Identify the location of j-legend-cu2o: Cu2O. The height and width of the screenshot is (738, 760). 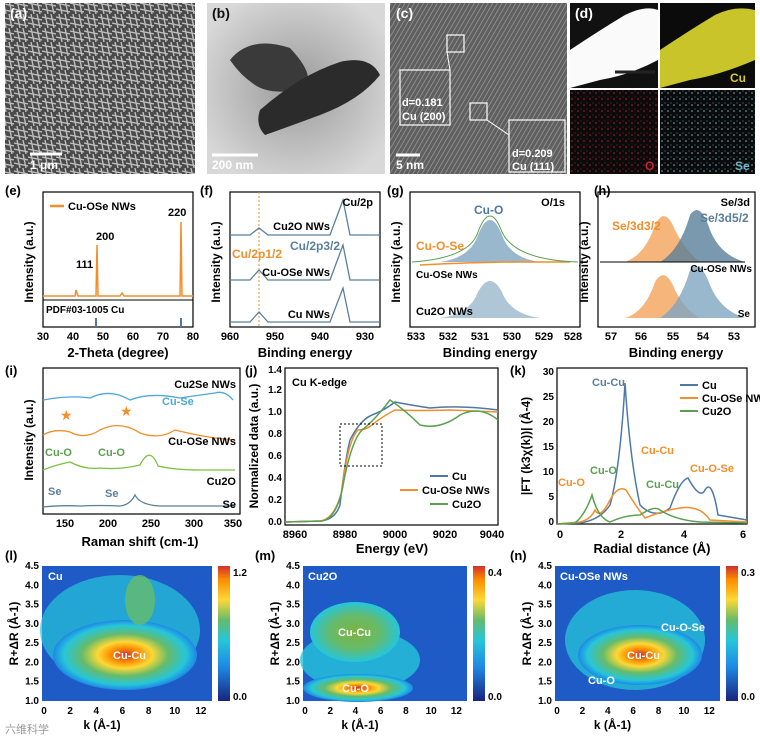
(467, 505).